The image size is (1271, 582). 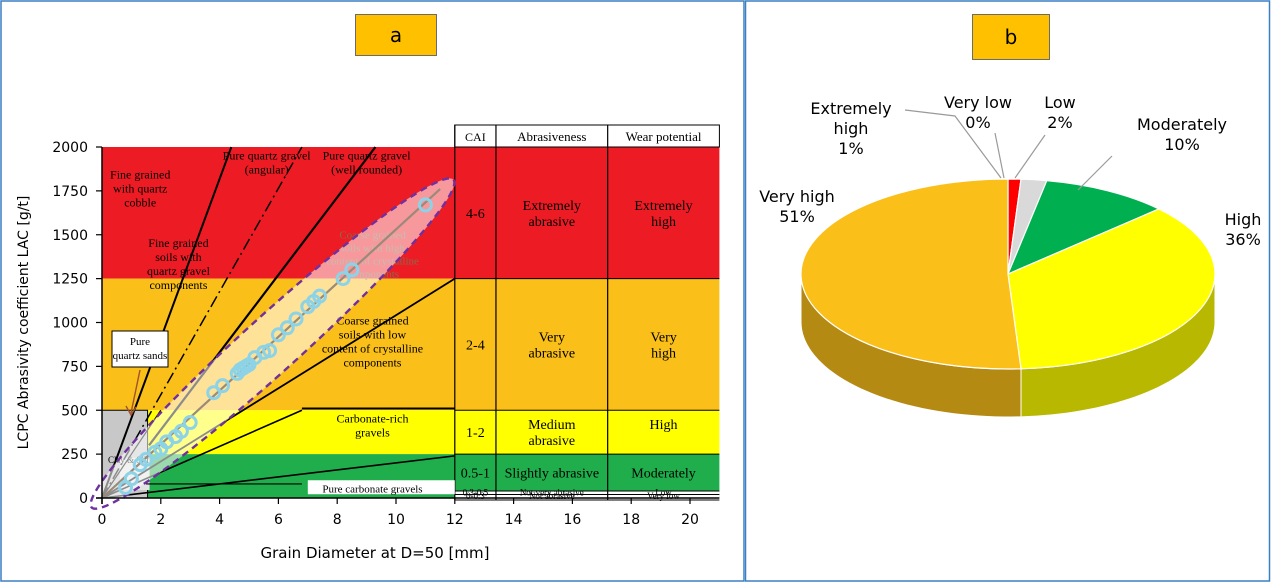 I want to click on table-abrasiveness: Very, so click(x=552, y=337).